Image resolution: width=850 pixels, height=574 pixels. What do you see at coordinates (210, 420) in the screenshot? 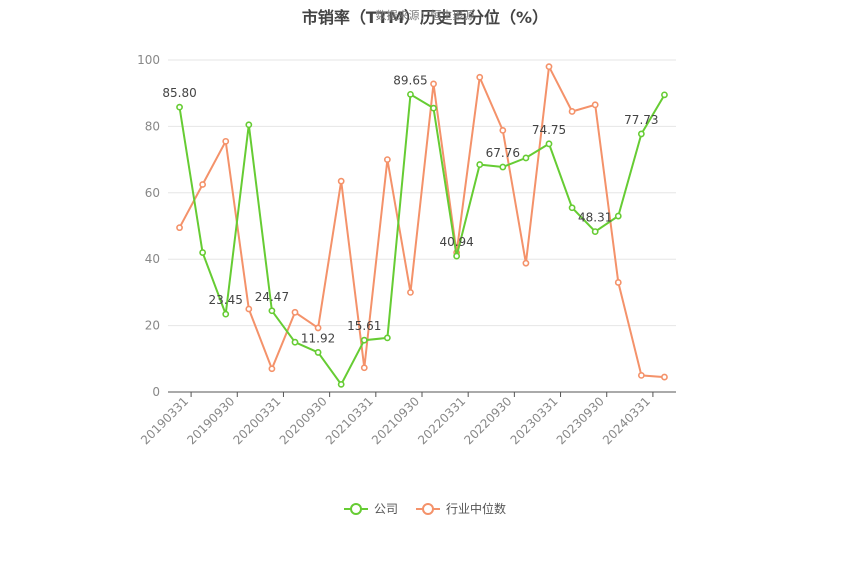
I see `x-tick-label: 20190930` at bounding box center [210, 420].